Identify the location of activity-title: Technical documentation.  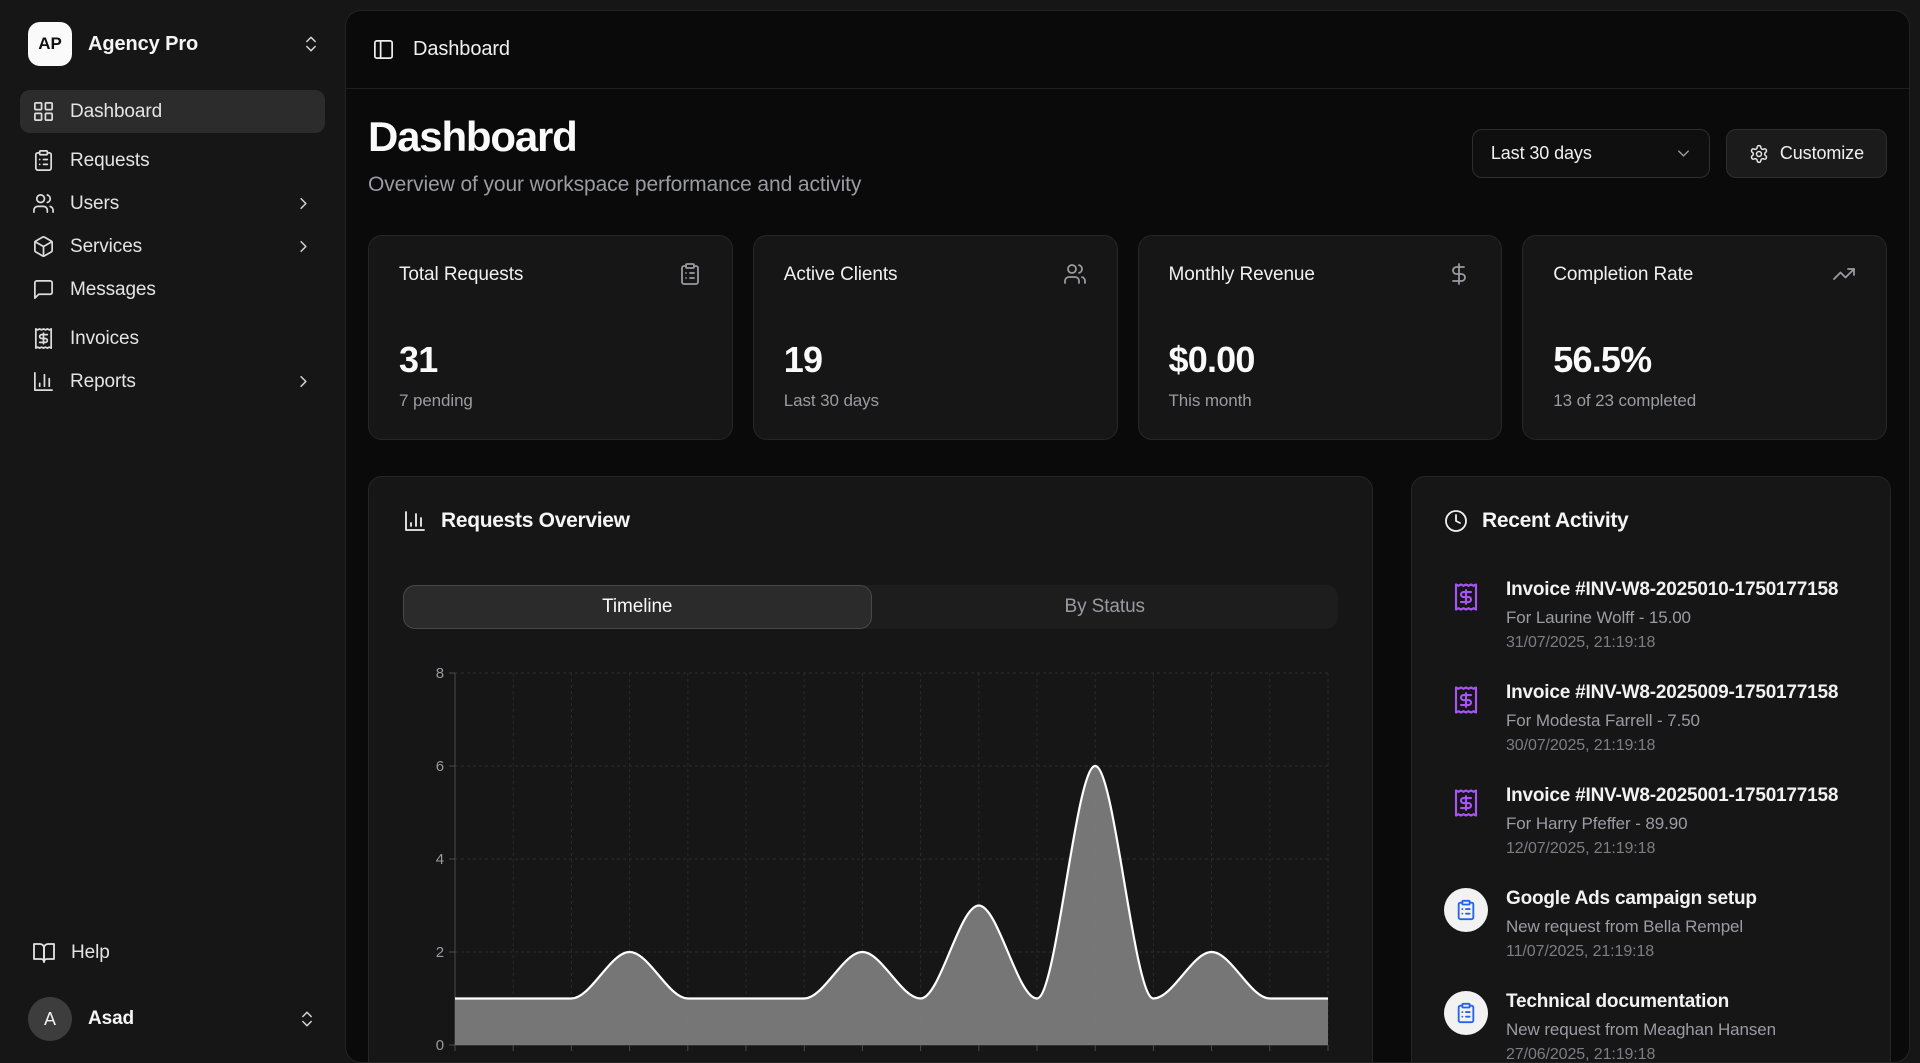
(1618, 1001).